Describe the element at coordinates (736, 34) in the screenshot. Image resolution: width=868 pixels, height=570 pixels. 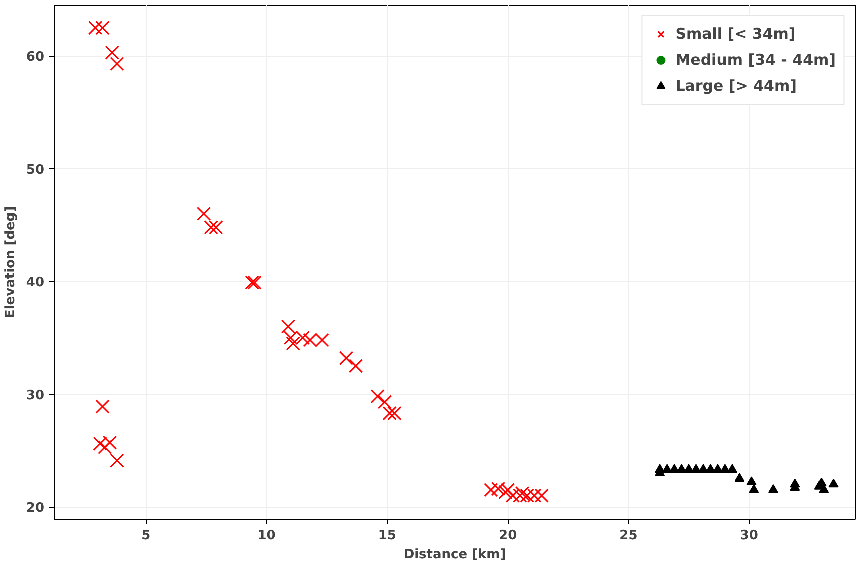
I see `legend-label: Small [< 34m]` at that location.